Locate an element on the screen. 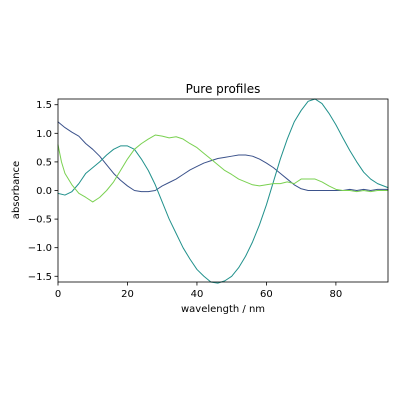 The height and width of the screenshot is (400, 400). y-tick-label: 1.5 is located at coordinates (44, 105).